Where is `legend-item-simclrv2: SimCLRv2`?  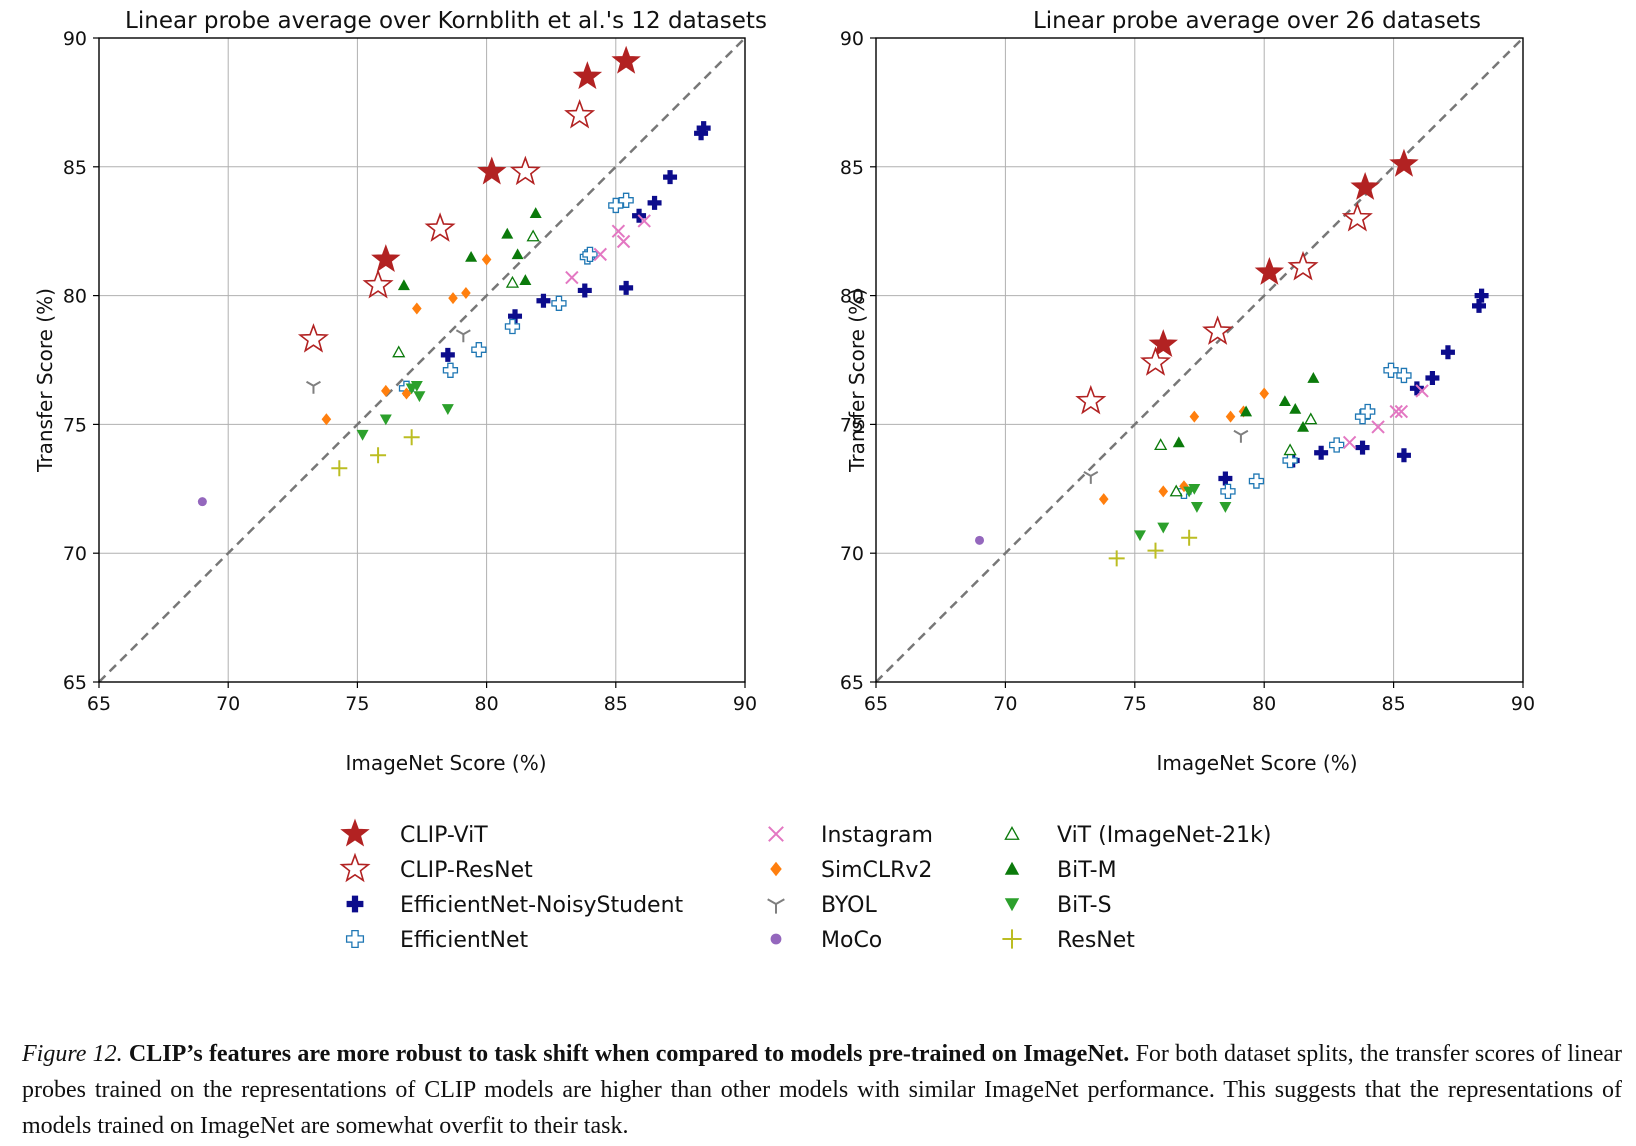
legend-item-simclrv2: SimCLRv2 is located at coordinates (851, 870).